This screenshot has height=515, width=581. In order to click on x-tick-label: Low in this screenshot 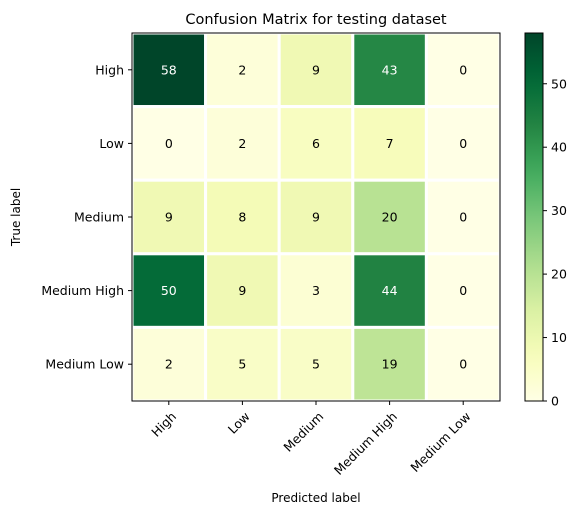, I will do `click(239, 423)`.